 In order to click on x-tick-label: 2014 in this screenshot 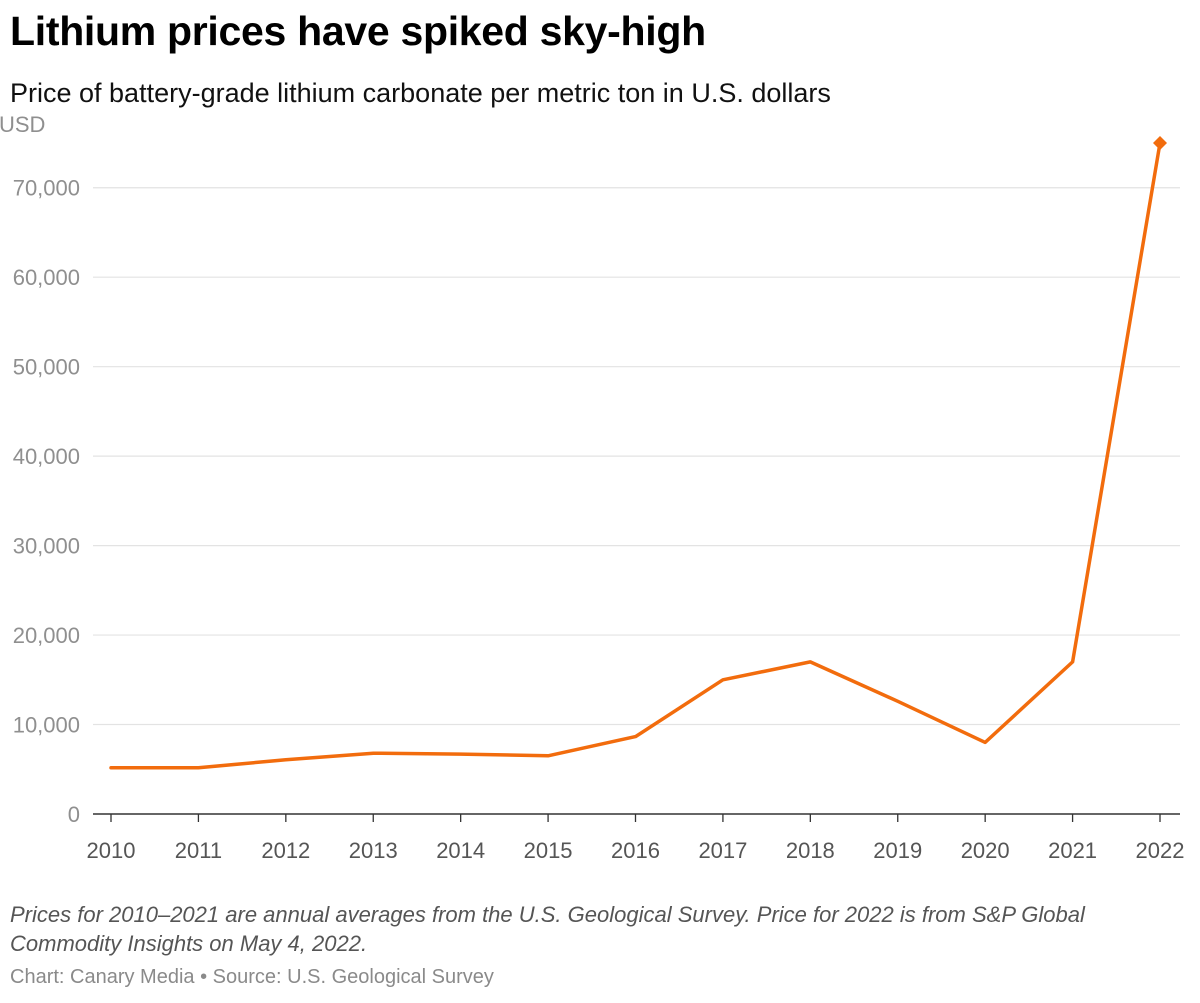, I will do `click(460, 850)`.